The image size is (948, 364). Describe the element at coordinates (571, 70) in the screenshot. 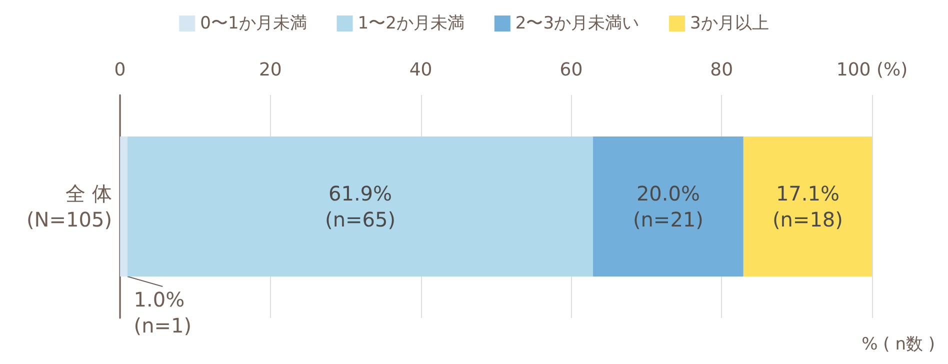

I see `x-tick-label: 60` at that location.